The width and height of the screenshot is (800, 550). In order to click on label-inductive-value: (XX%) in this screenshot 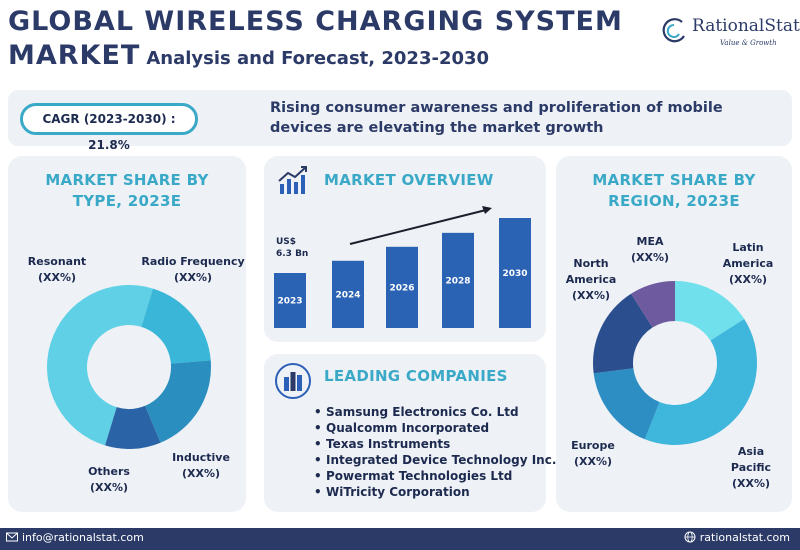, I will do `click(201, 473)`.